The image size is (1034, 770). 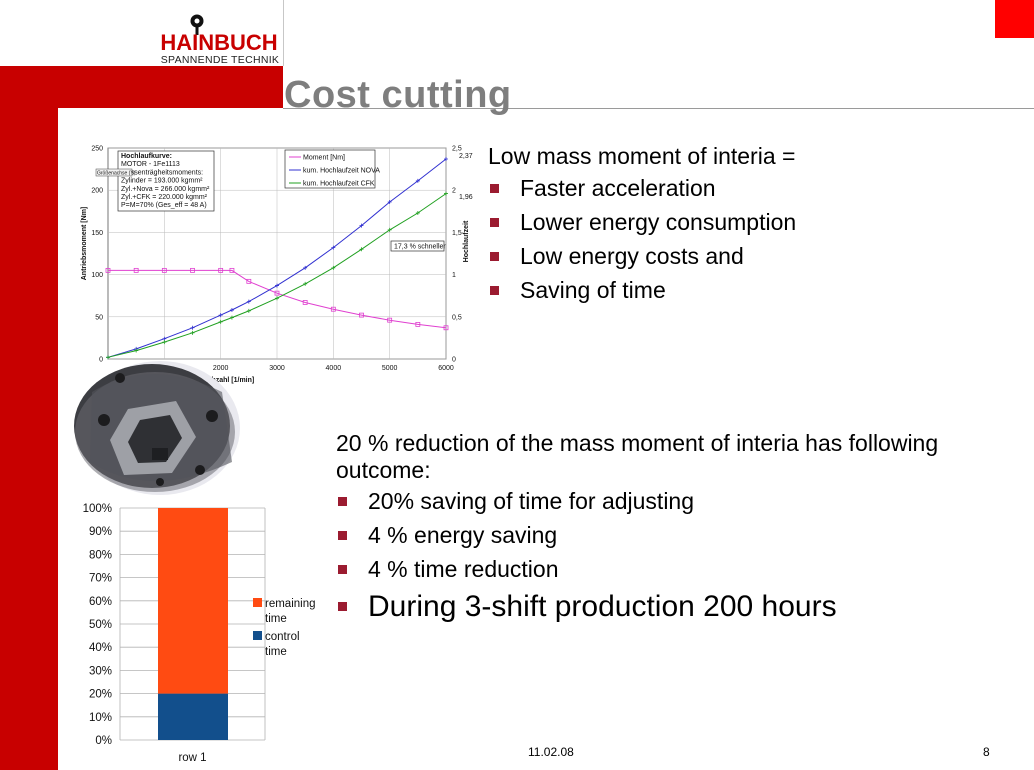 What do you see at coordinates (97, 191) in the screenshot?
I see `y-tick-label: 200` at bounding box center [97, 191].